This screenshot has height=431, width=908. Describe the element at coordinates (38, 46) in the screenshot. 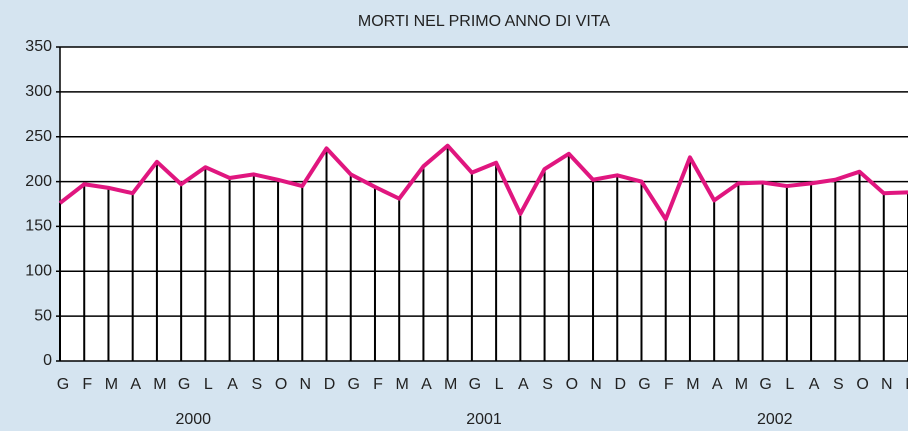

I see `y-tick-label: 350` at that location.